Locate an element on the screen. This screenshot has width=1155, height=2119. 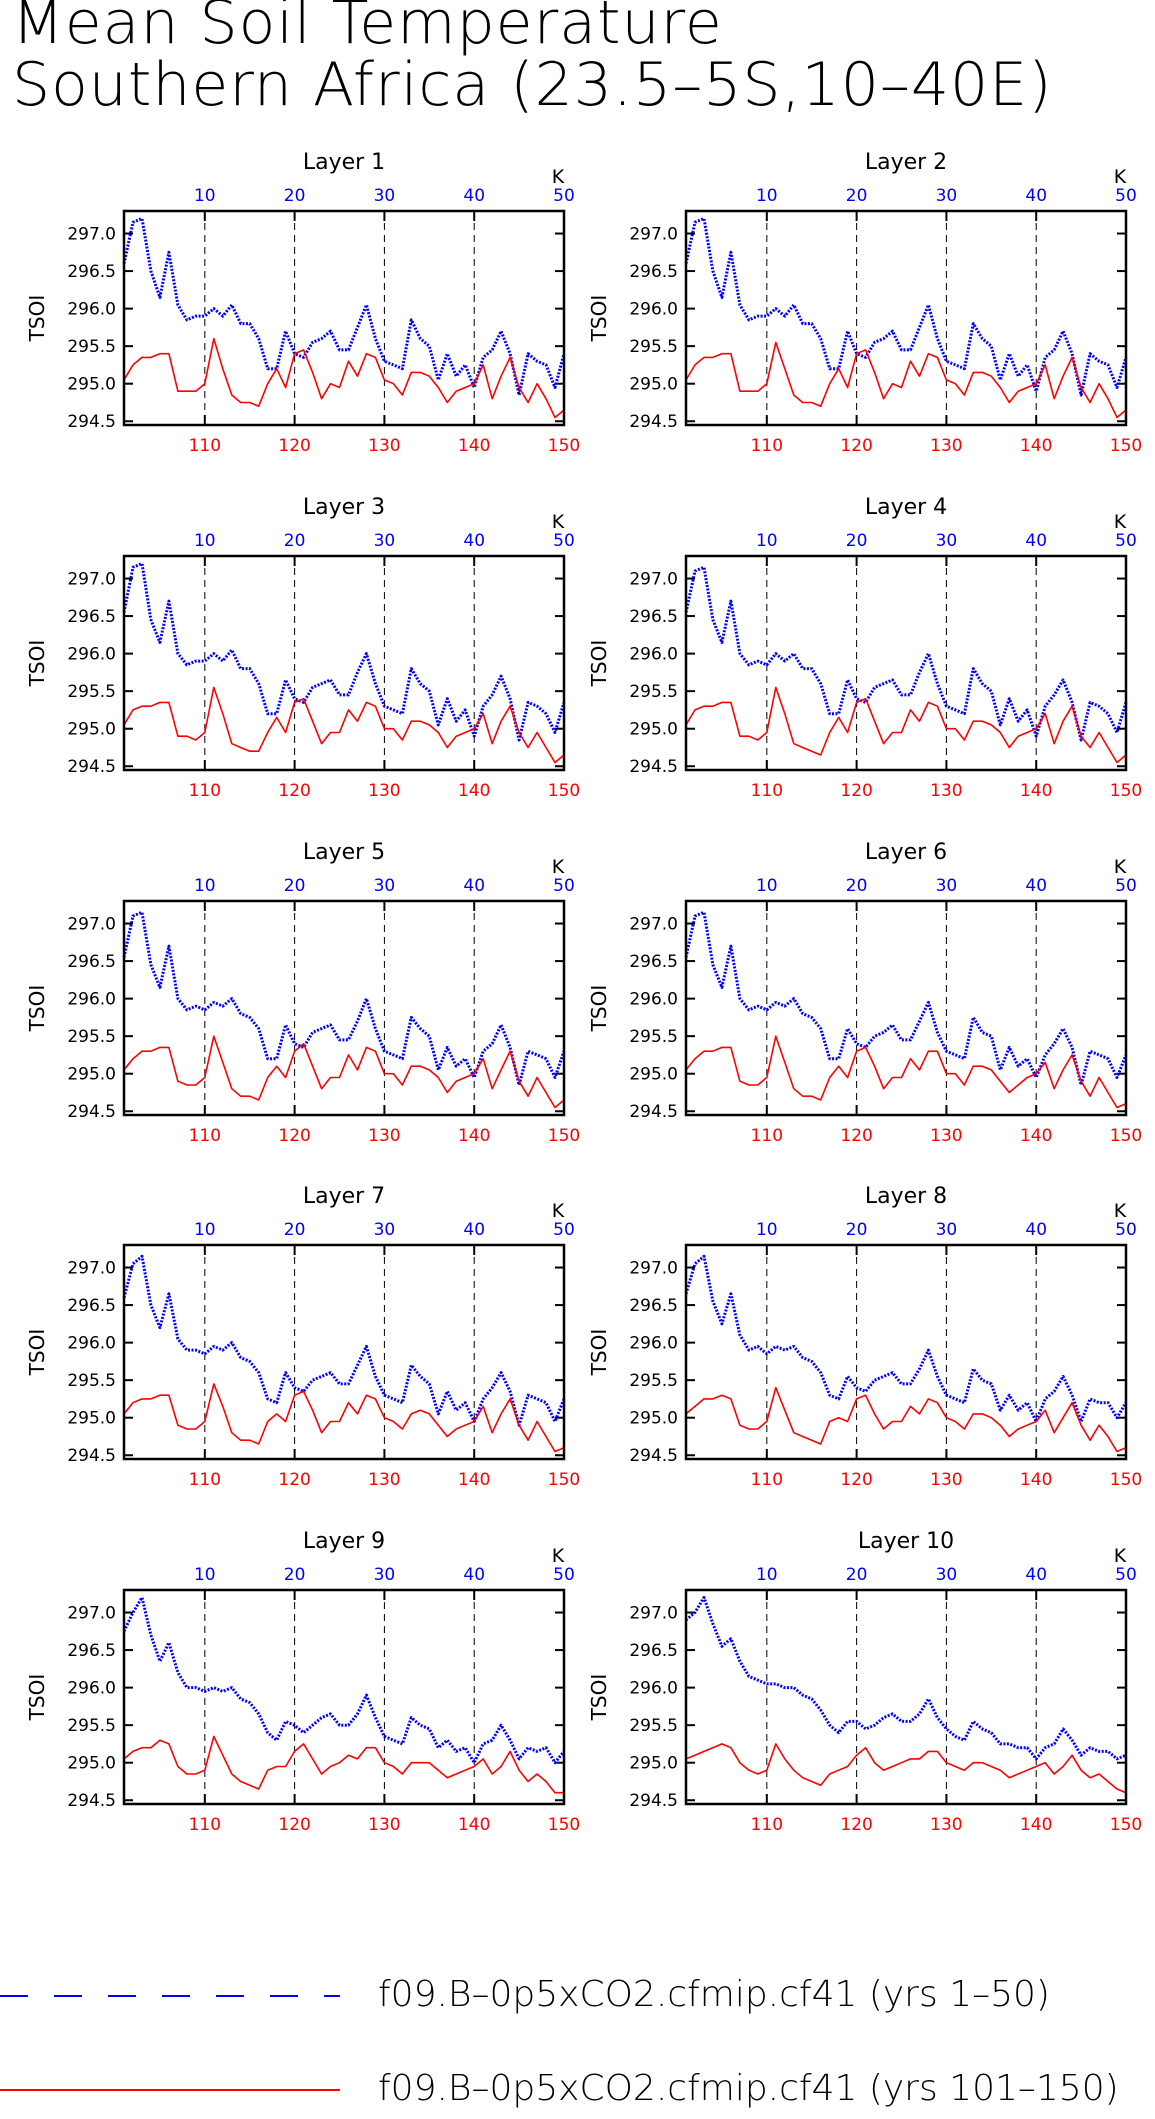
panel-title: Layer 3 is located at coordinates (344, 507).